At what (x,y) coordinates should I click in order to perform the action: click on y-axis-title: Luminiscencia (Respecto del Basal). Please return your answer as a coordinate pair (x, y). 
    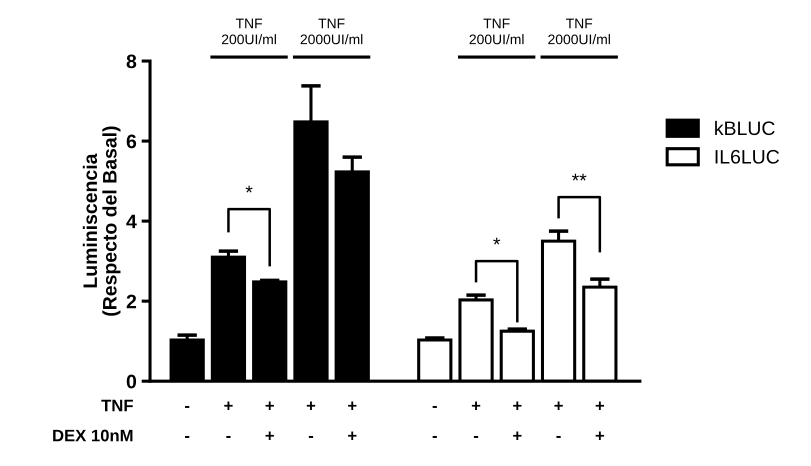
    Looking at the image, I should click on (101, 221).